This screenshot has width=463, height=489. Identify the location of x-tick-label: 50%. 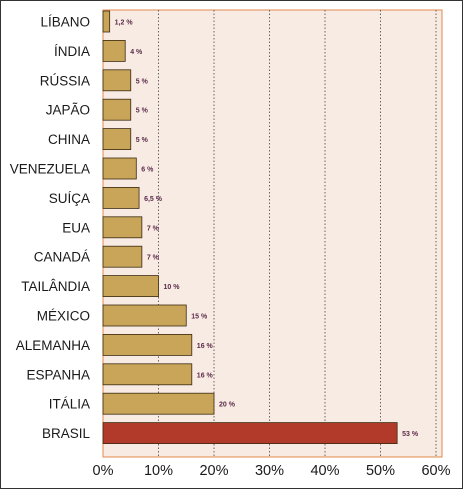
(380, 471).